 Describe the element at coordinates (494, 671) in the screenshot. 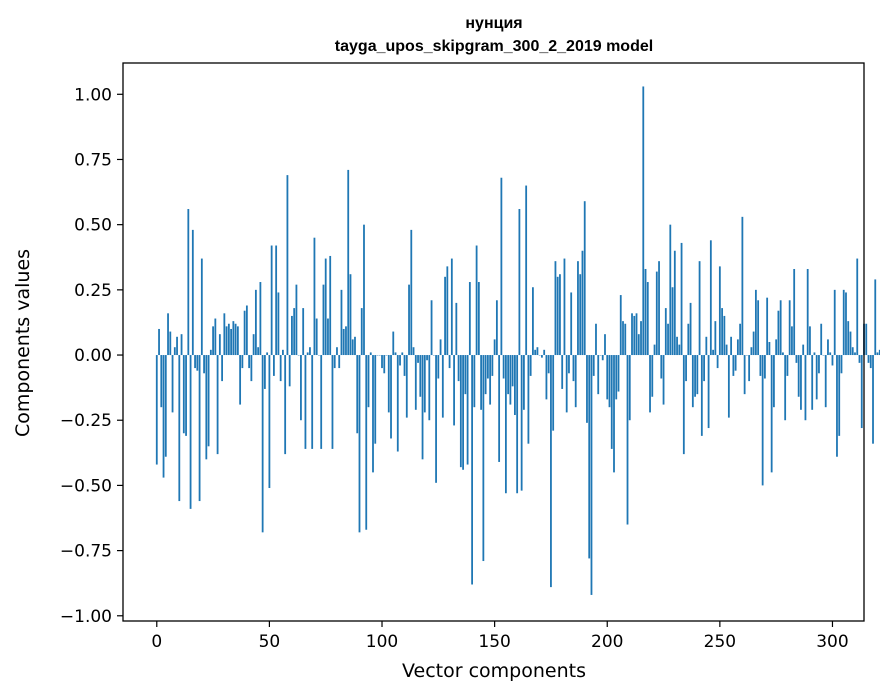

I see `x-axis-label: Vector components` at that location.